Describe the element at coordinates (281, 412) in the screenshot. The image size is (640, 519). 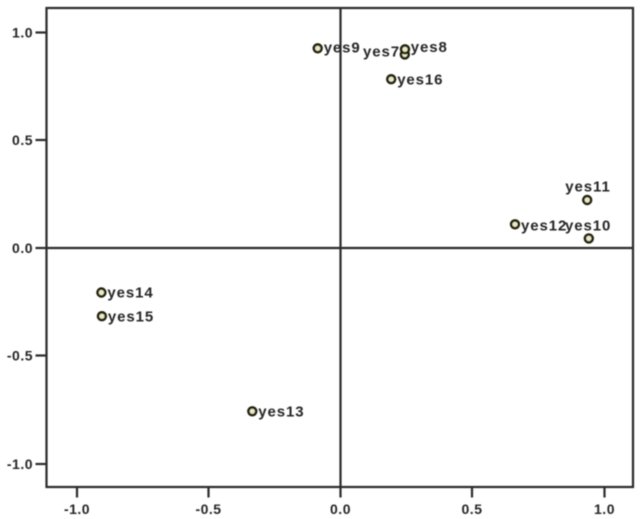
I see `svg-text: yes13` at that location.